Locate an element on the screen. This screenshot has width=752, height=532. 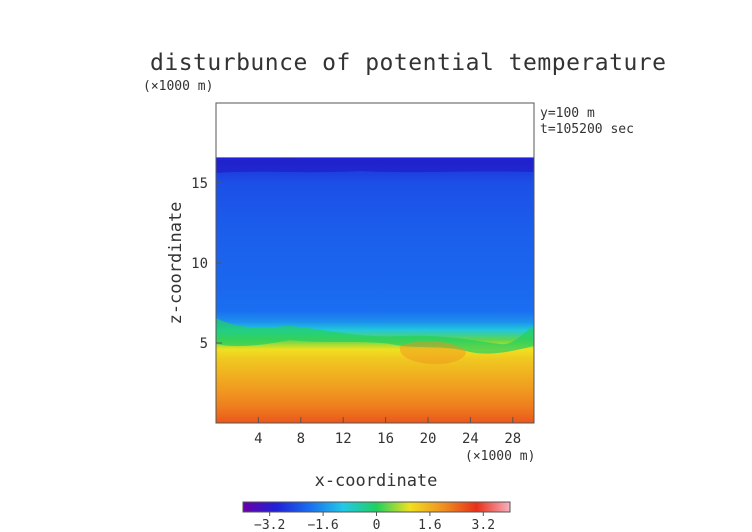
x-tick-label: 12 is located at coordinates (343, 439).